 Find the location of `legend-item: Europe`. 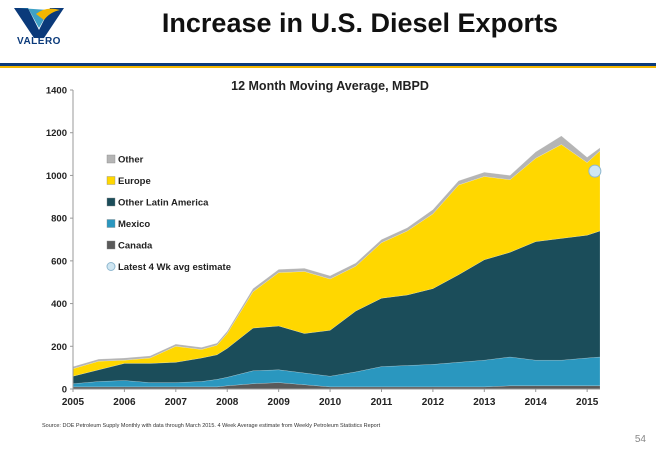

legend-item: Europe is located at coordinates (128, 181).